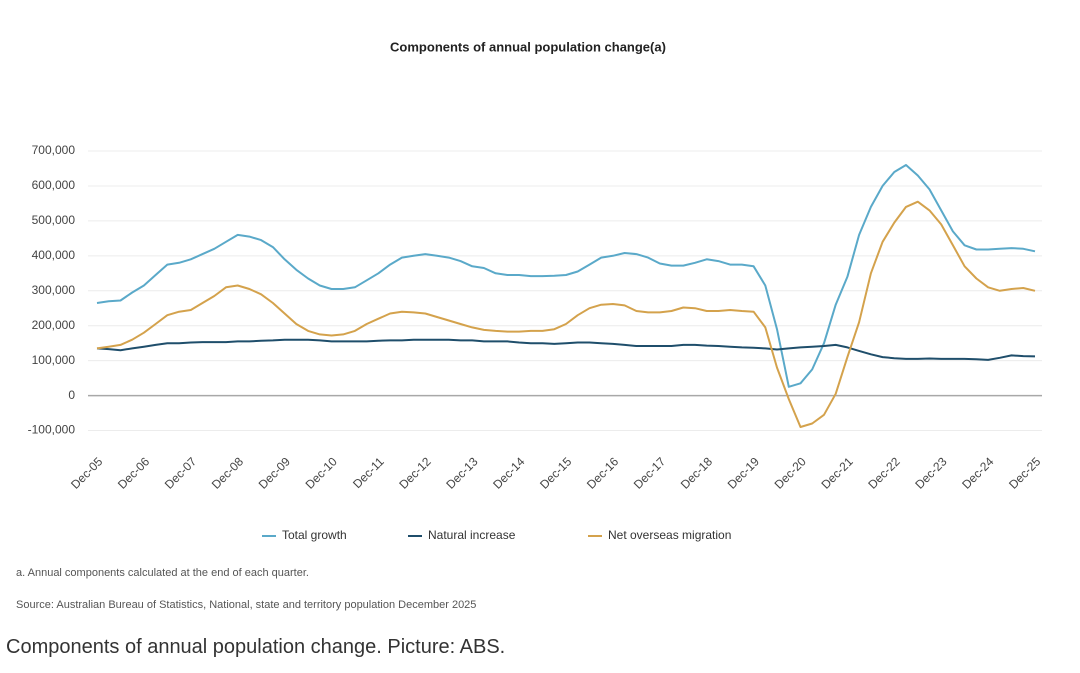 This screenshot has width=1080, height=673. What do you see at coordinates (54, 290) in the screenshot?
I see `y-tick-label: 300,000` at bounding box center [54, 290].